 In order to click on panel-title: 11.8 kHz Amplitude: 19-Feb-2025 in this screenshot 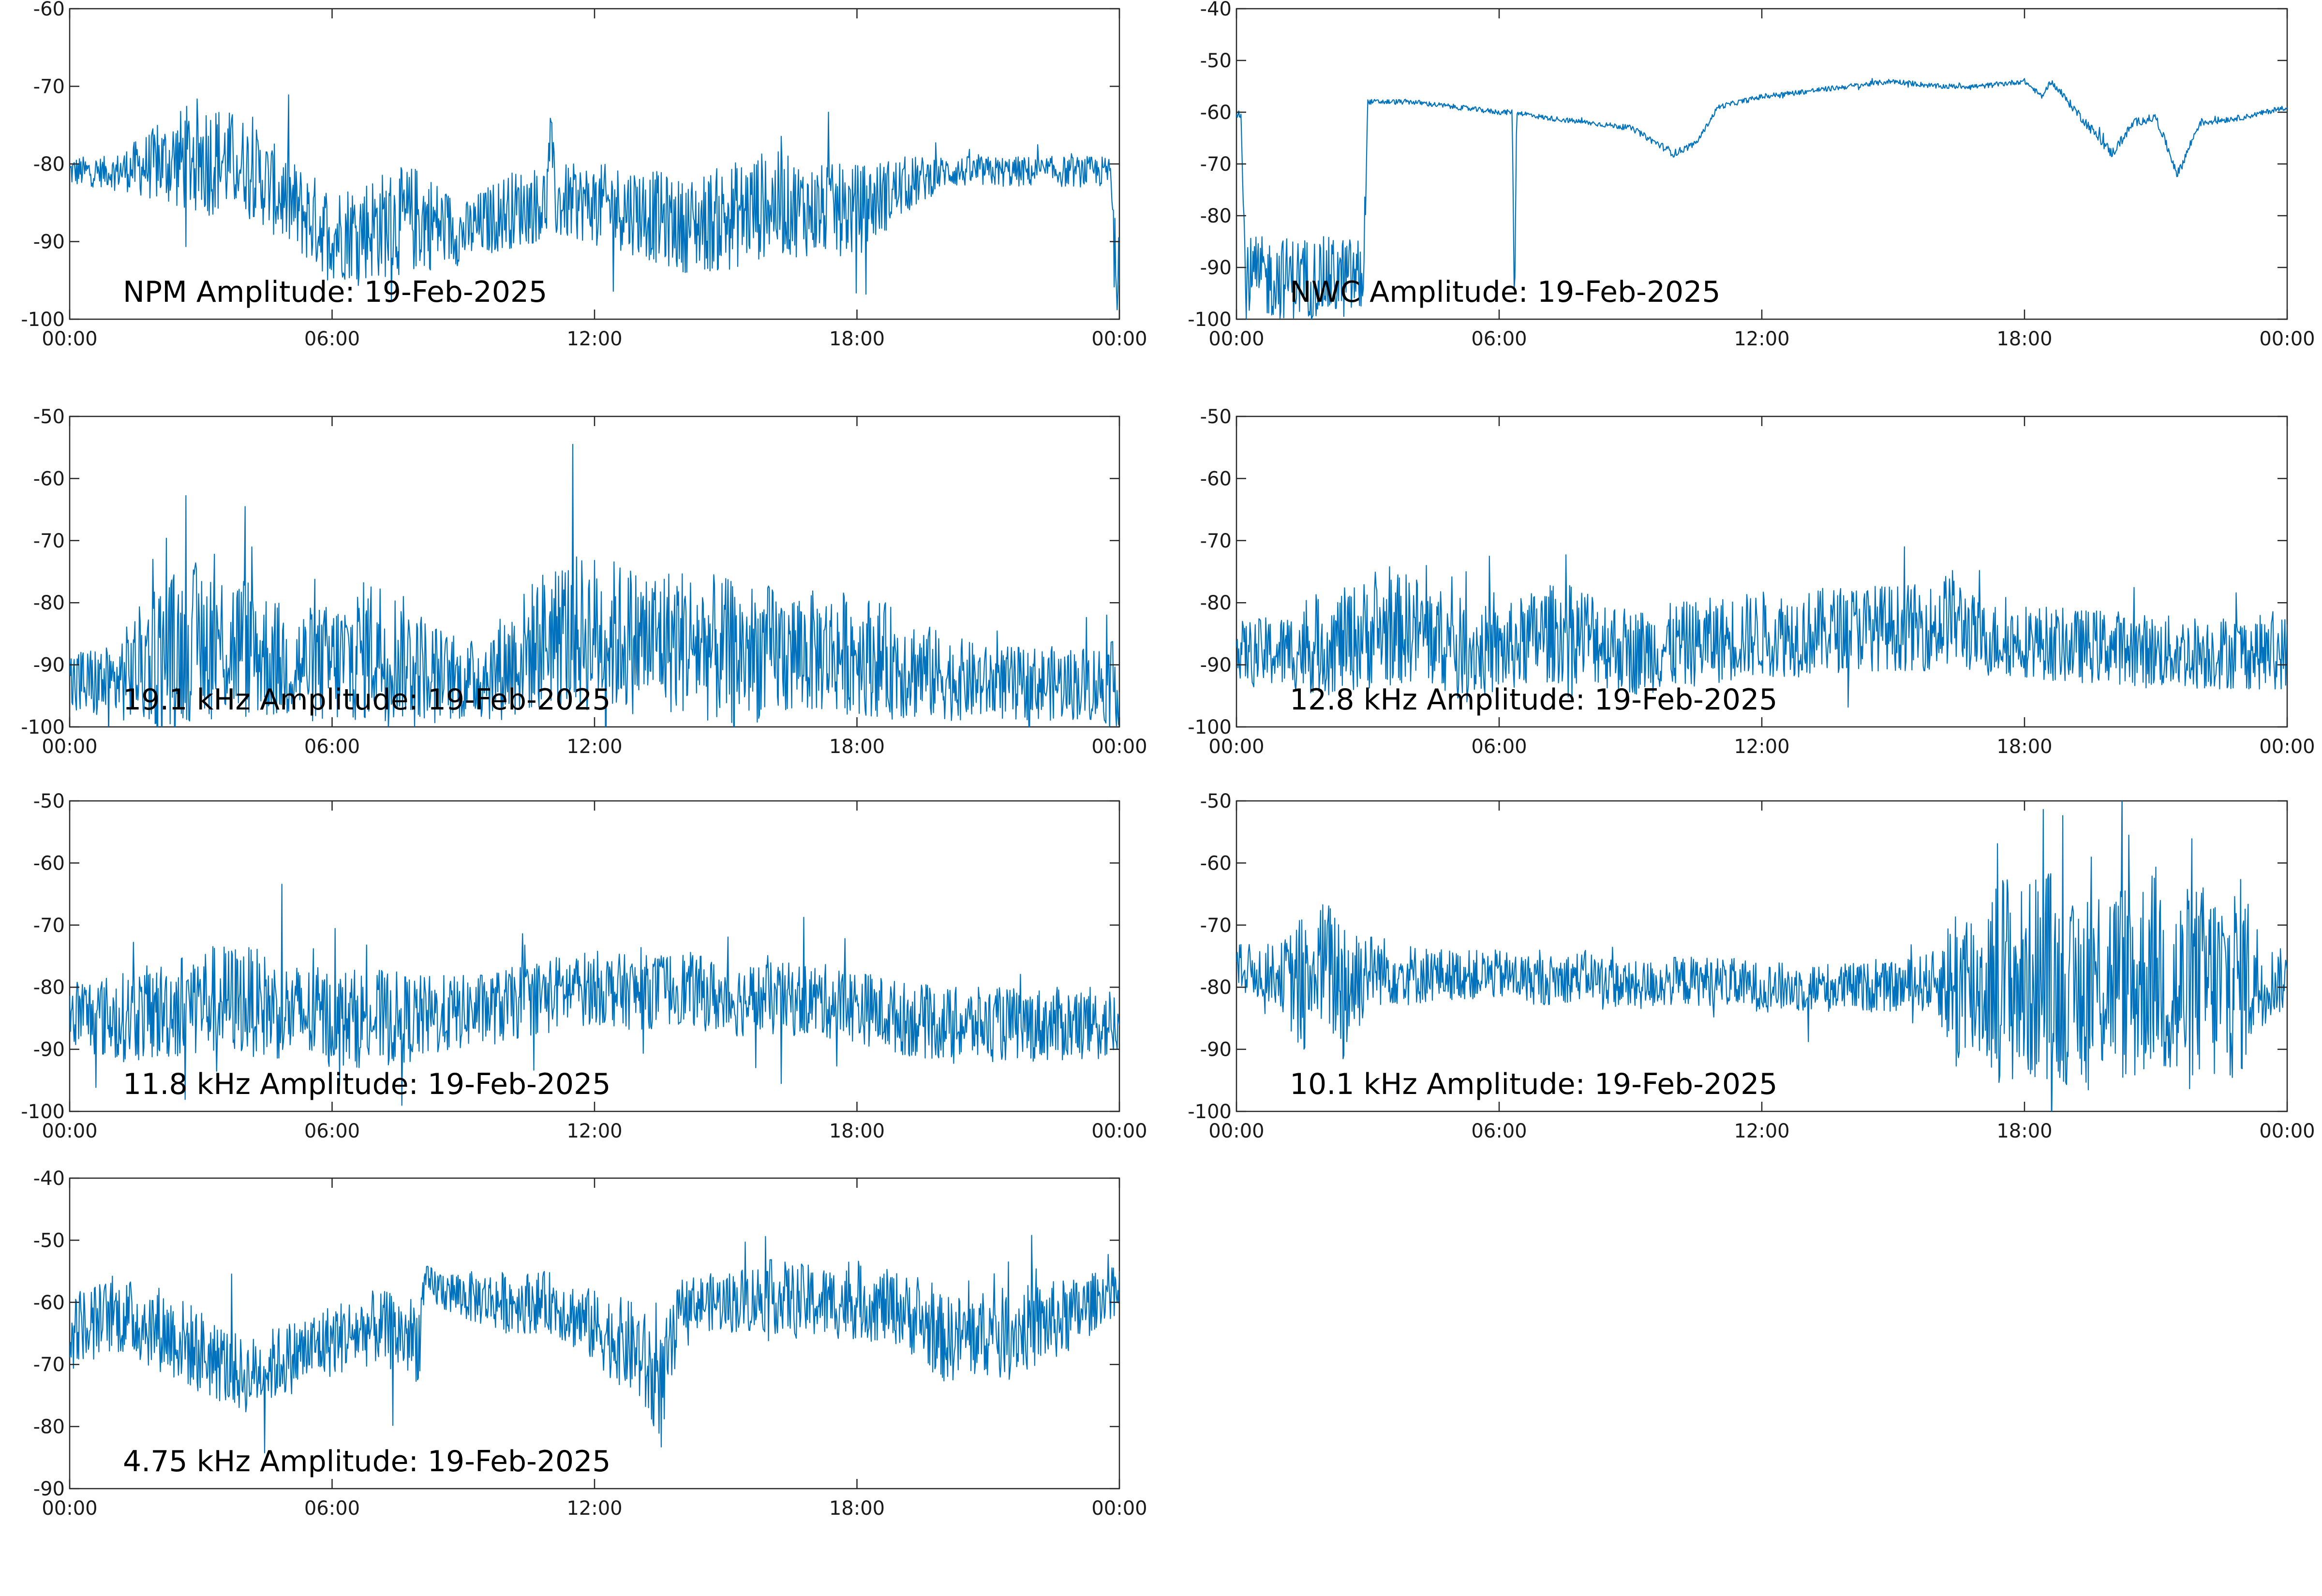, I will do `click(366, 1084)`.